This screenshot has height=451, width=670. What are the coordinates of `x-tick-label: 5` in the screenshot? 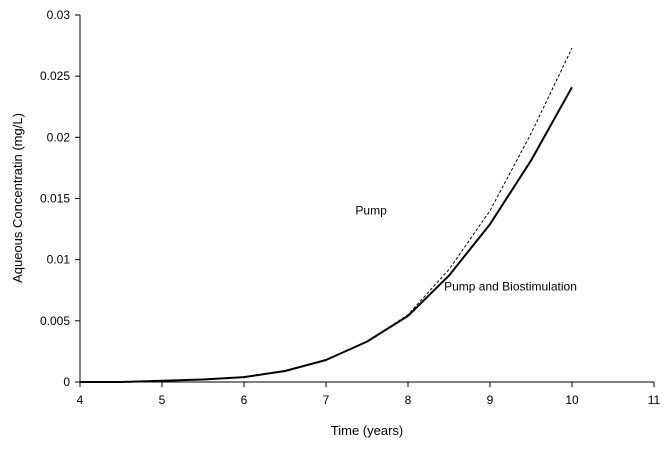 It's located at (162, 400).